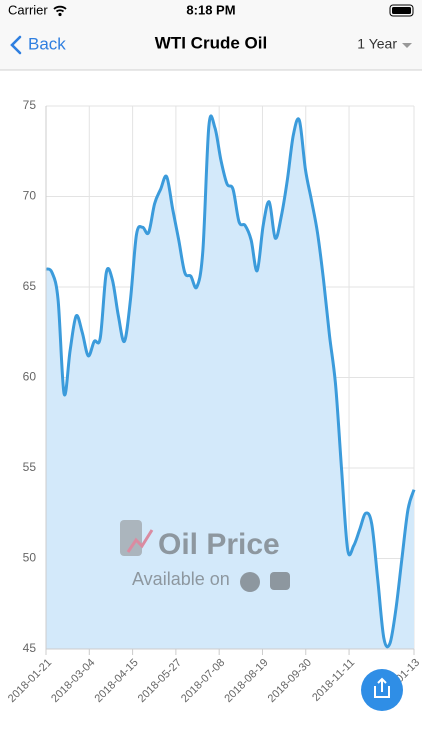 The image size is (422, 750). What do you see at coordinates (30, 467) in the screenshot?
I see `y-tick-label: 55` at bounding box center [30, 467].